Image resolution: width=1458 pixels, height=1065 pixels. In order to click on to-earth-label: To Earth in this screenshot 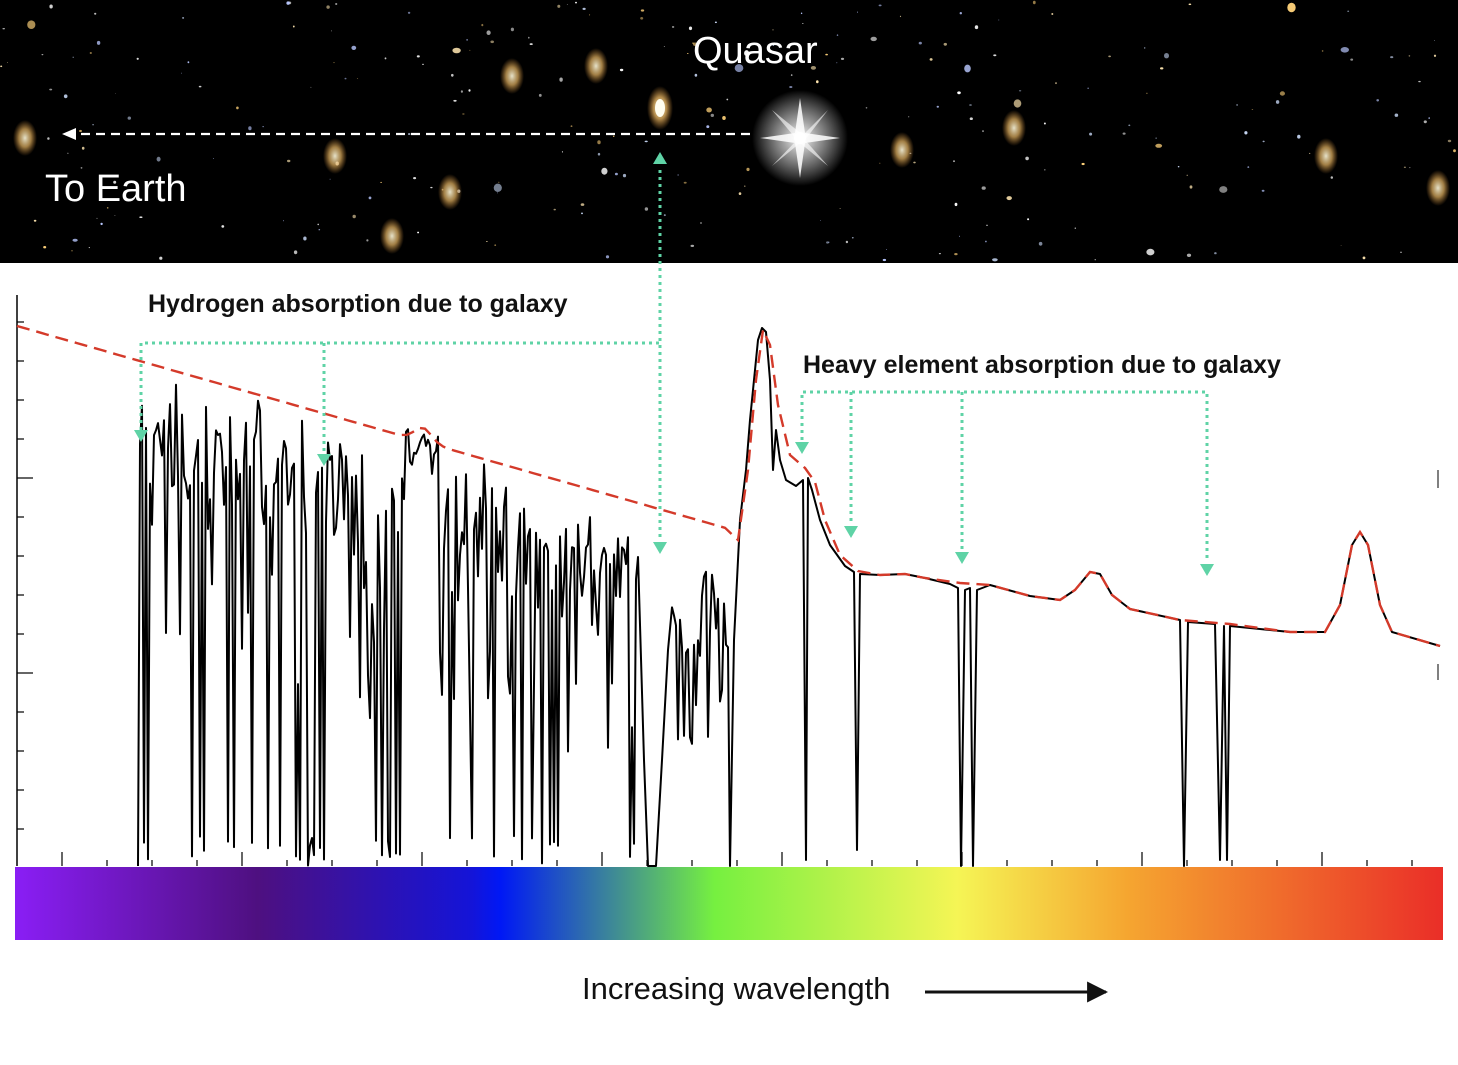, I will do `click(116, 189)`.